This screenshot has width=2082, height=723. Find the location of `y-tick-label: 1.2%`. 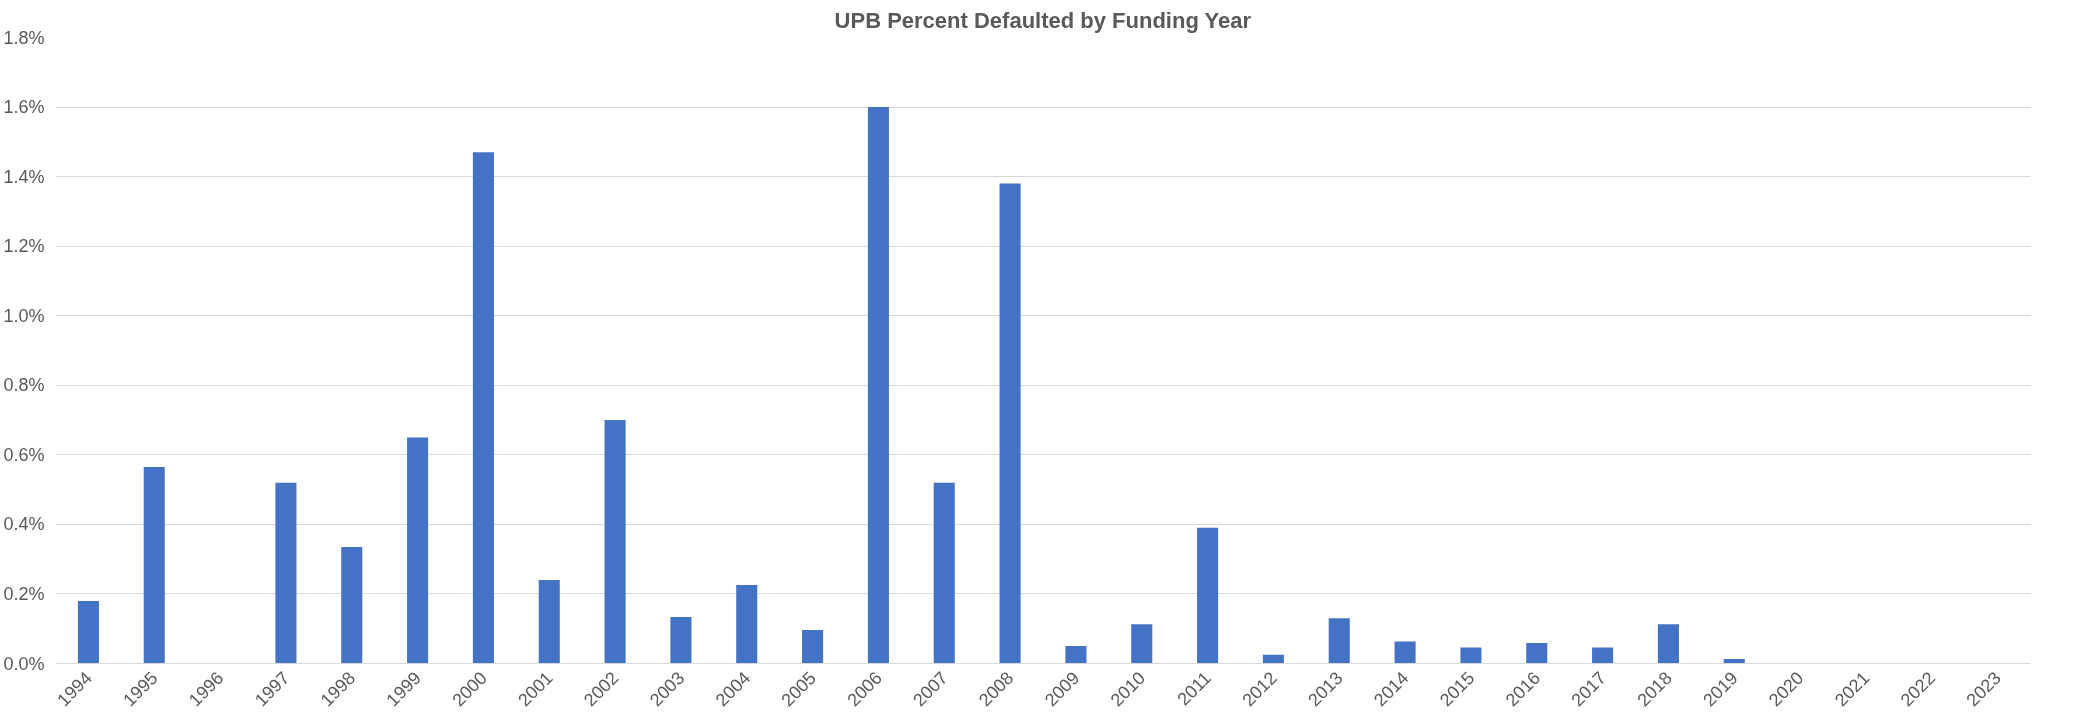

y-tick-label: 1.2% is located at coordinates (24, 246).